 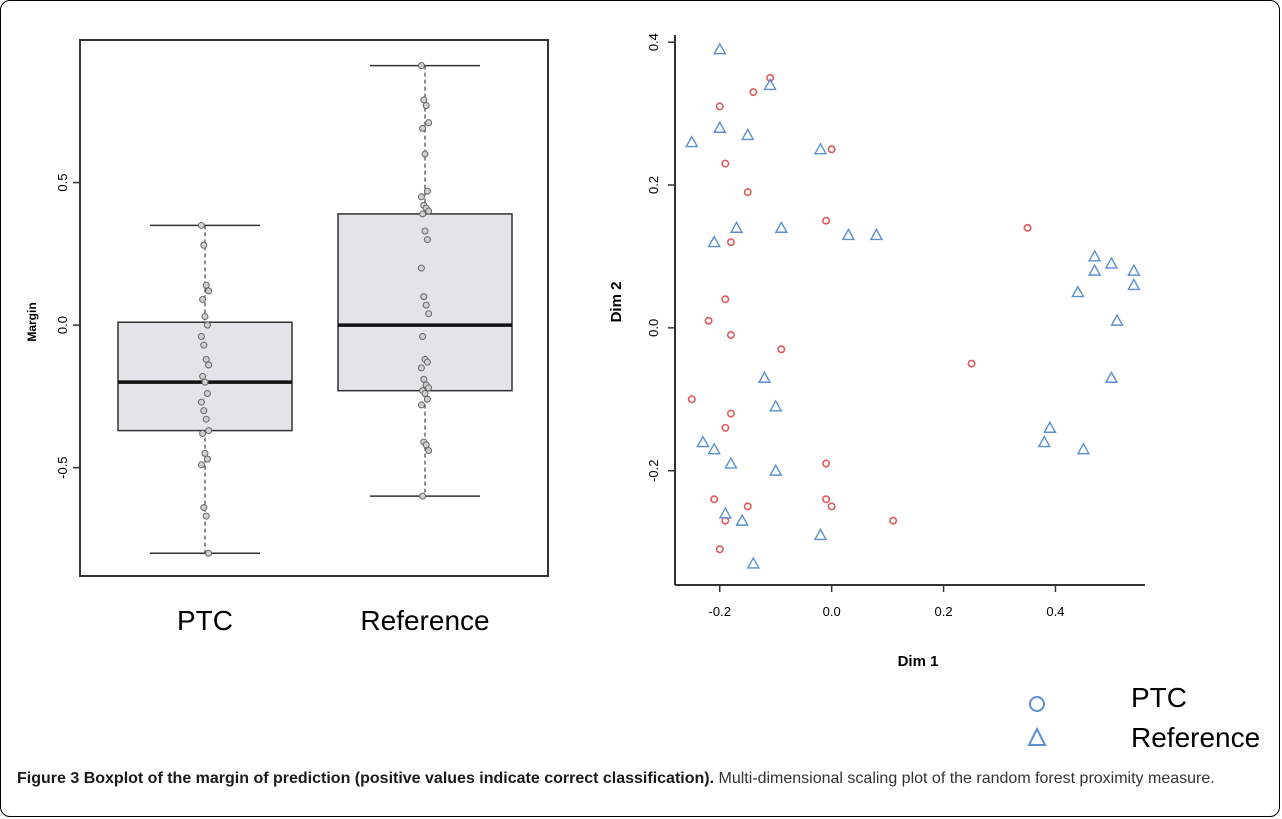 What do you see at coordinates (424, 620) in the screenshot?
I see `boxplot-category-label: Reference` at bounding box center [424, 620].